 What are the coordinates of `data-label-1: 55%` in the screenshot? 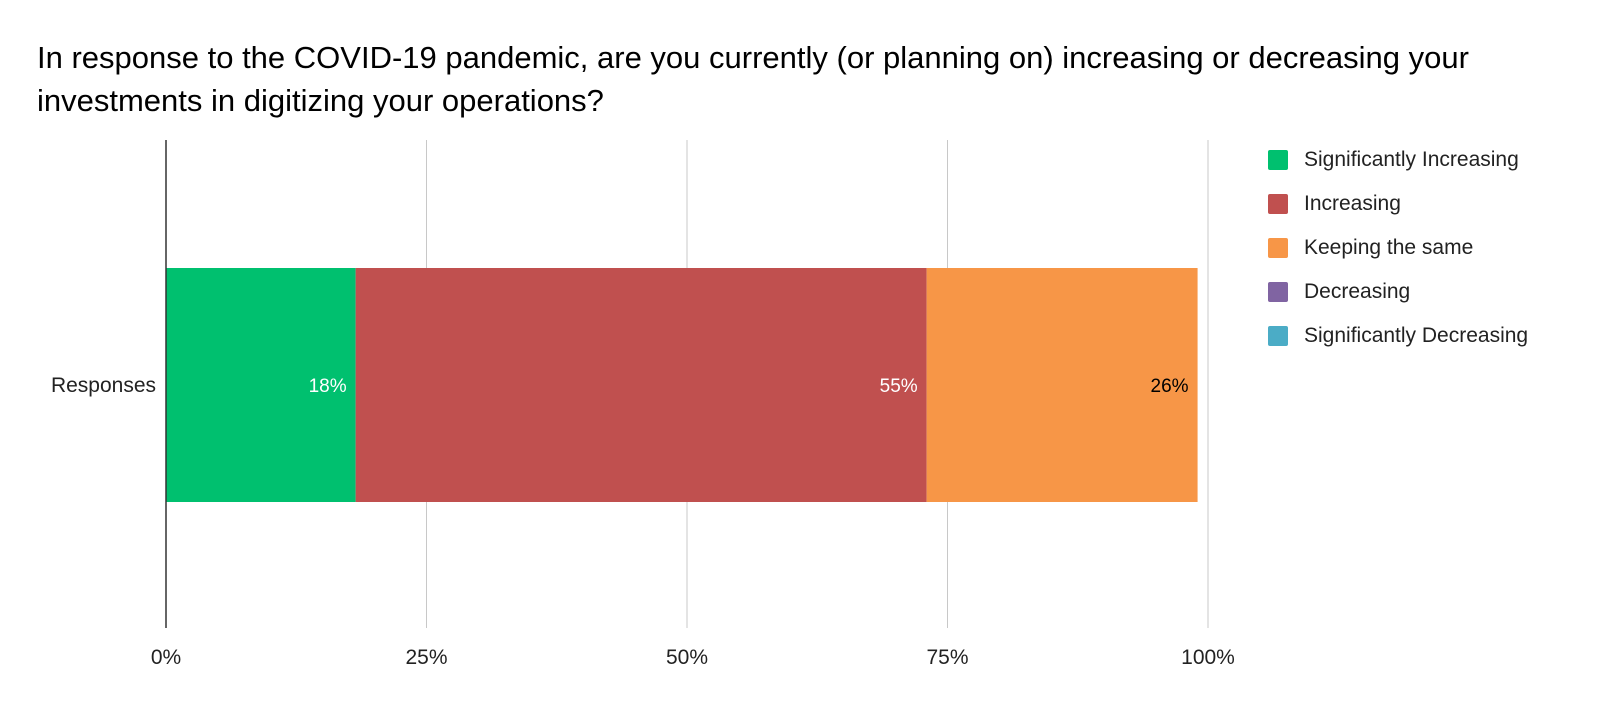 It's located at (899, 386).